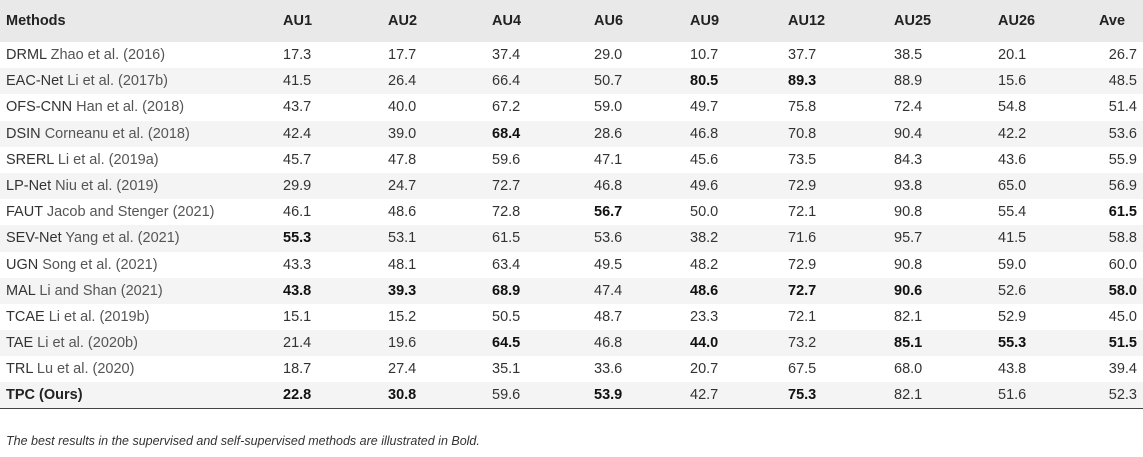  What do you see at coordinates (506, 369) in the screenshot?
I see `value-cell-au4: 35.1` at bounding box center [506, 369].